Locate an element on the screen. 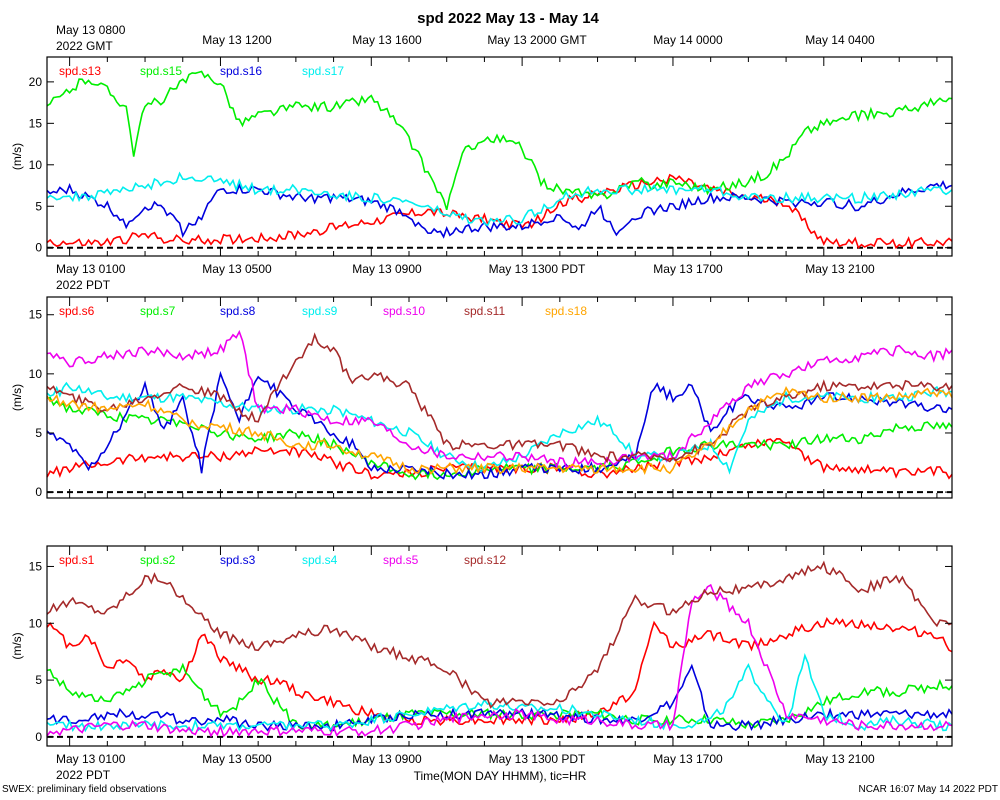 Image resolution: width=1000 pixels, height=800 pixels. series-line-spd-s4 is located at coordinates (499, 693).